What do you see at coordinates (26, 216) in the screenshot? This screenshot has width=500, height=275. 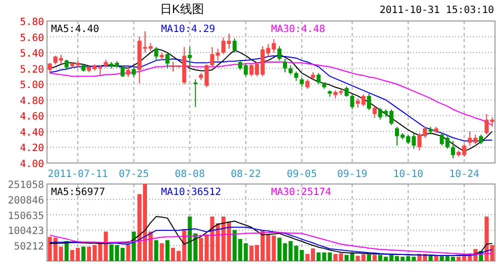 I see `y-tick-label: 150635` at bounding box center [26, 216].